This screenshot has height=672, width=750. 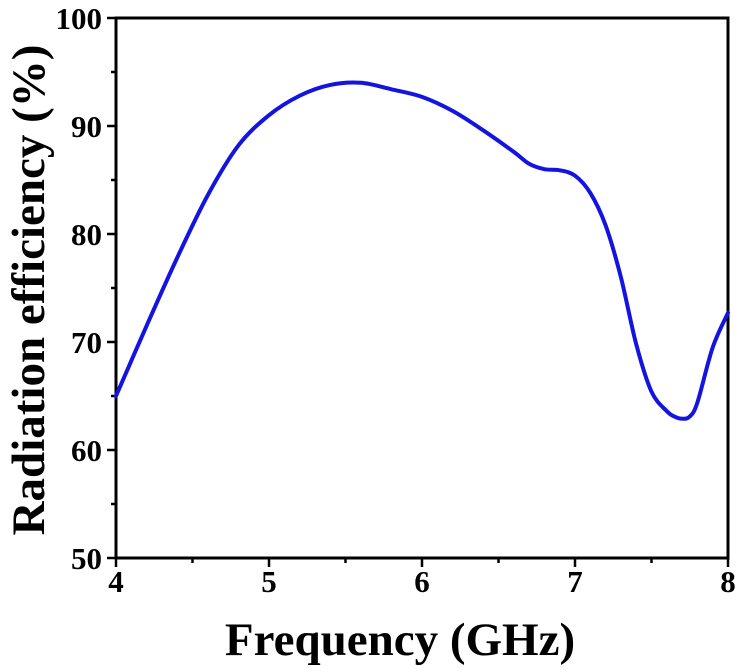 I want to click on x-tick-label: 5, so click(x=269, y=581).